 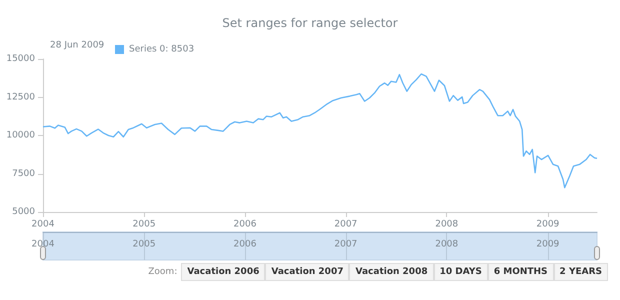 What do you see at coordinates (521, 272) in the screenshot?
I see `text: 6 MONTHS` at bounding box center [521, 272].